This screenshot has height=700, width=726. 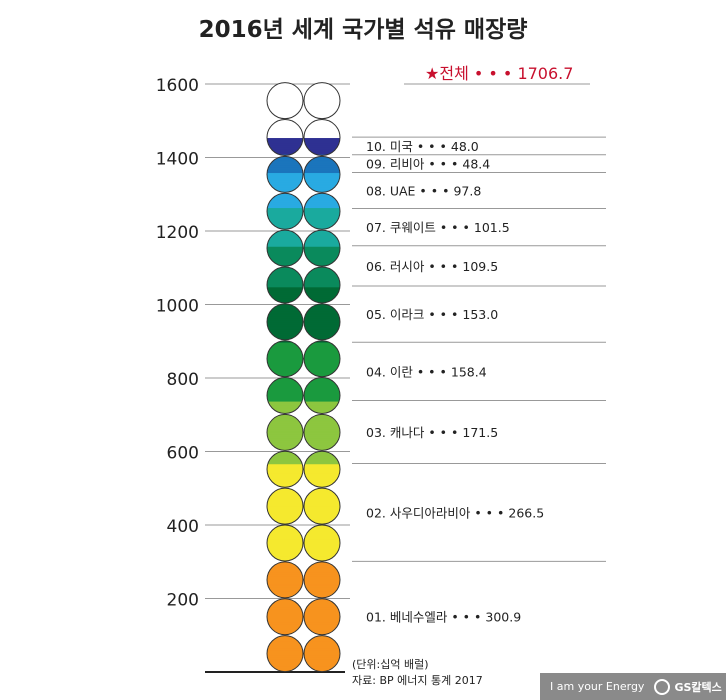 I want to click on y-tick-label: 1000, so click(x=177, y=307).